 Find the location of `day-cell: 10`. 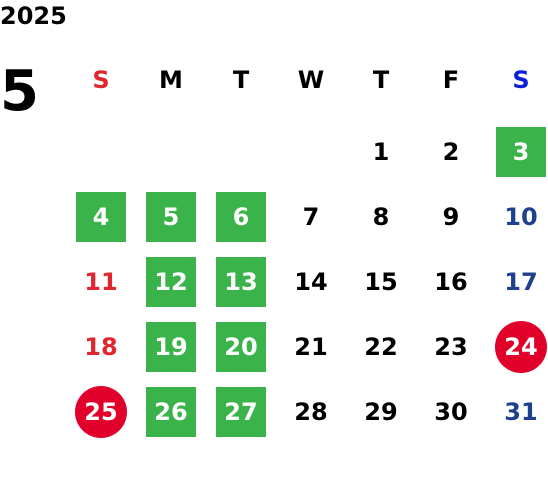

day-cell: 10 is located at coordinates (518, 217).